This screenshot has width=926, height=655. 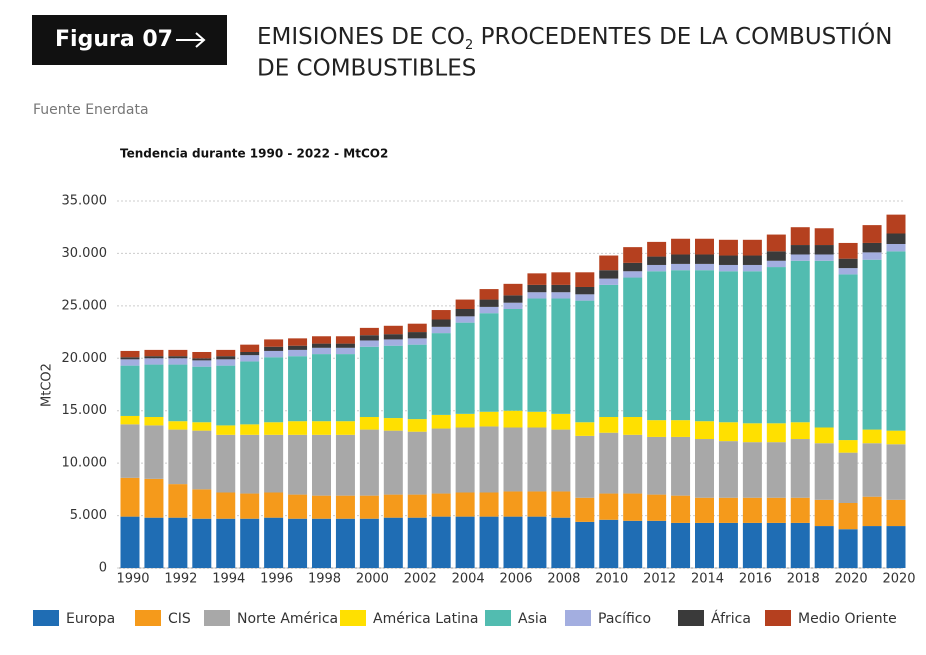 What do you see at coordinates (324, 579) in the screenshot?
I see `x-tick-label: 1998` at bounding box center [324, 579].